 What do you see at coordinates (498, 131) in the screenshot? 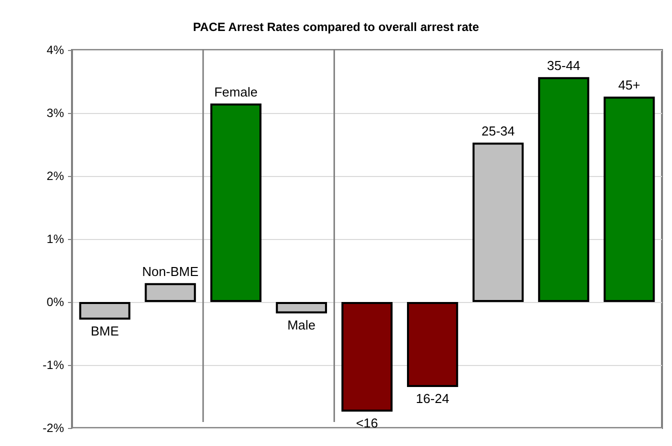
I see `x-tick-label: 25-34` at bounding box center [498, 131].